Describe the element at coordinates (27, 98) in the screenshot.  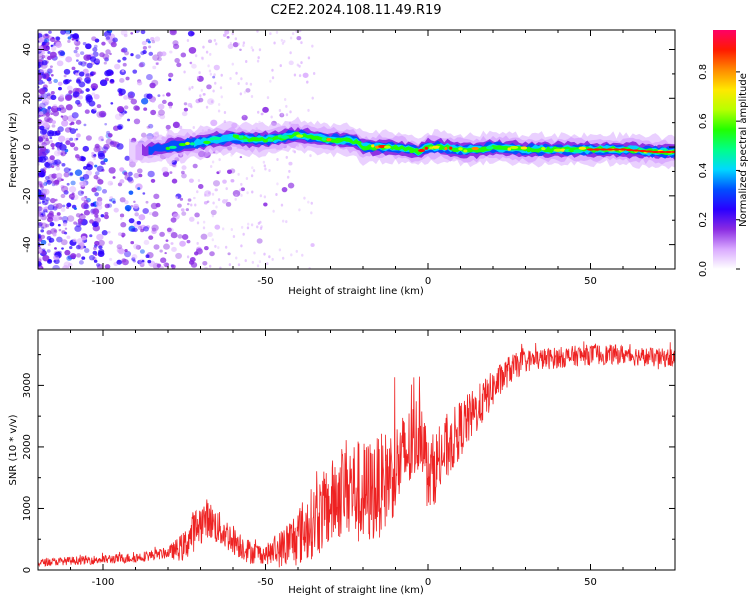
I see `spectrogram-y-tick-label: 20` at that location.